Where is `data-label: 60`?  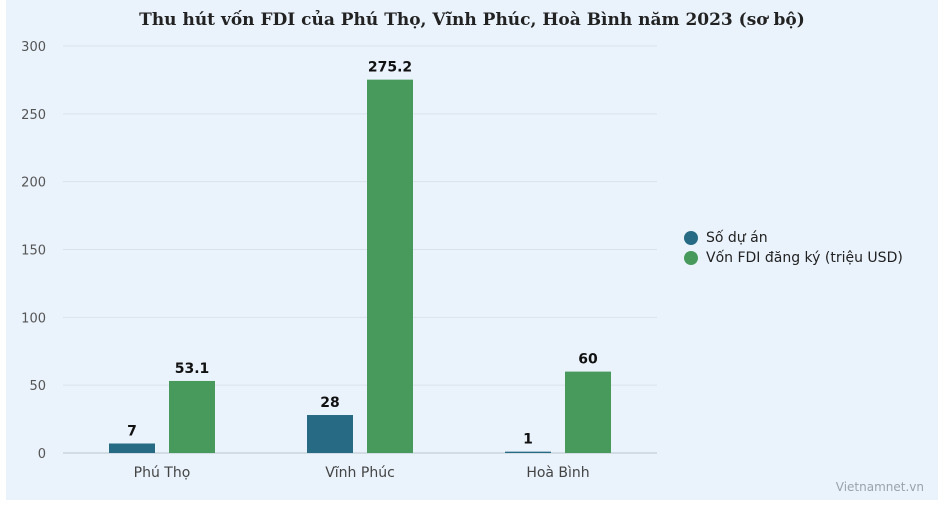 data-label: 60 is located at coordinates (588, 360).